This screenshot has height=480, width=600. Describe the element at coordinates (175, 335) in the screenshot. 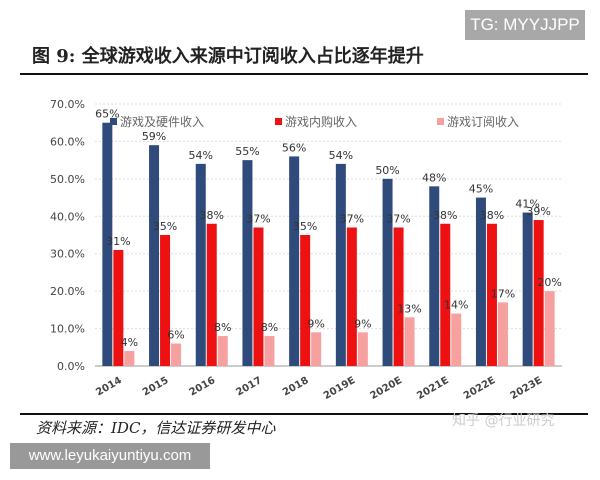

I see `data-label: 6%` at that location.